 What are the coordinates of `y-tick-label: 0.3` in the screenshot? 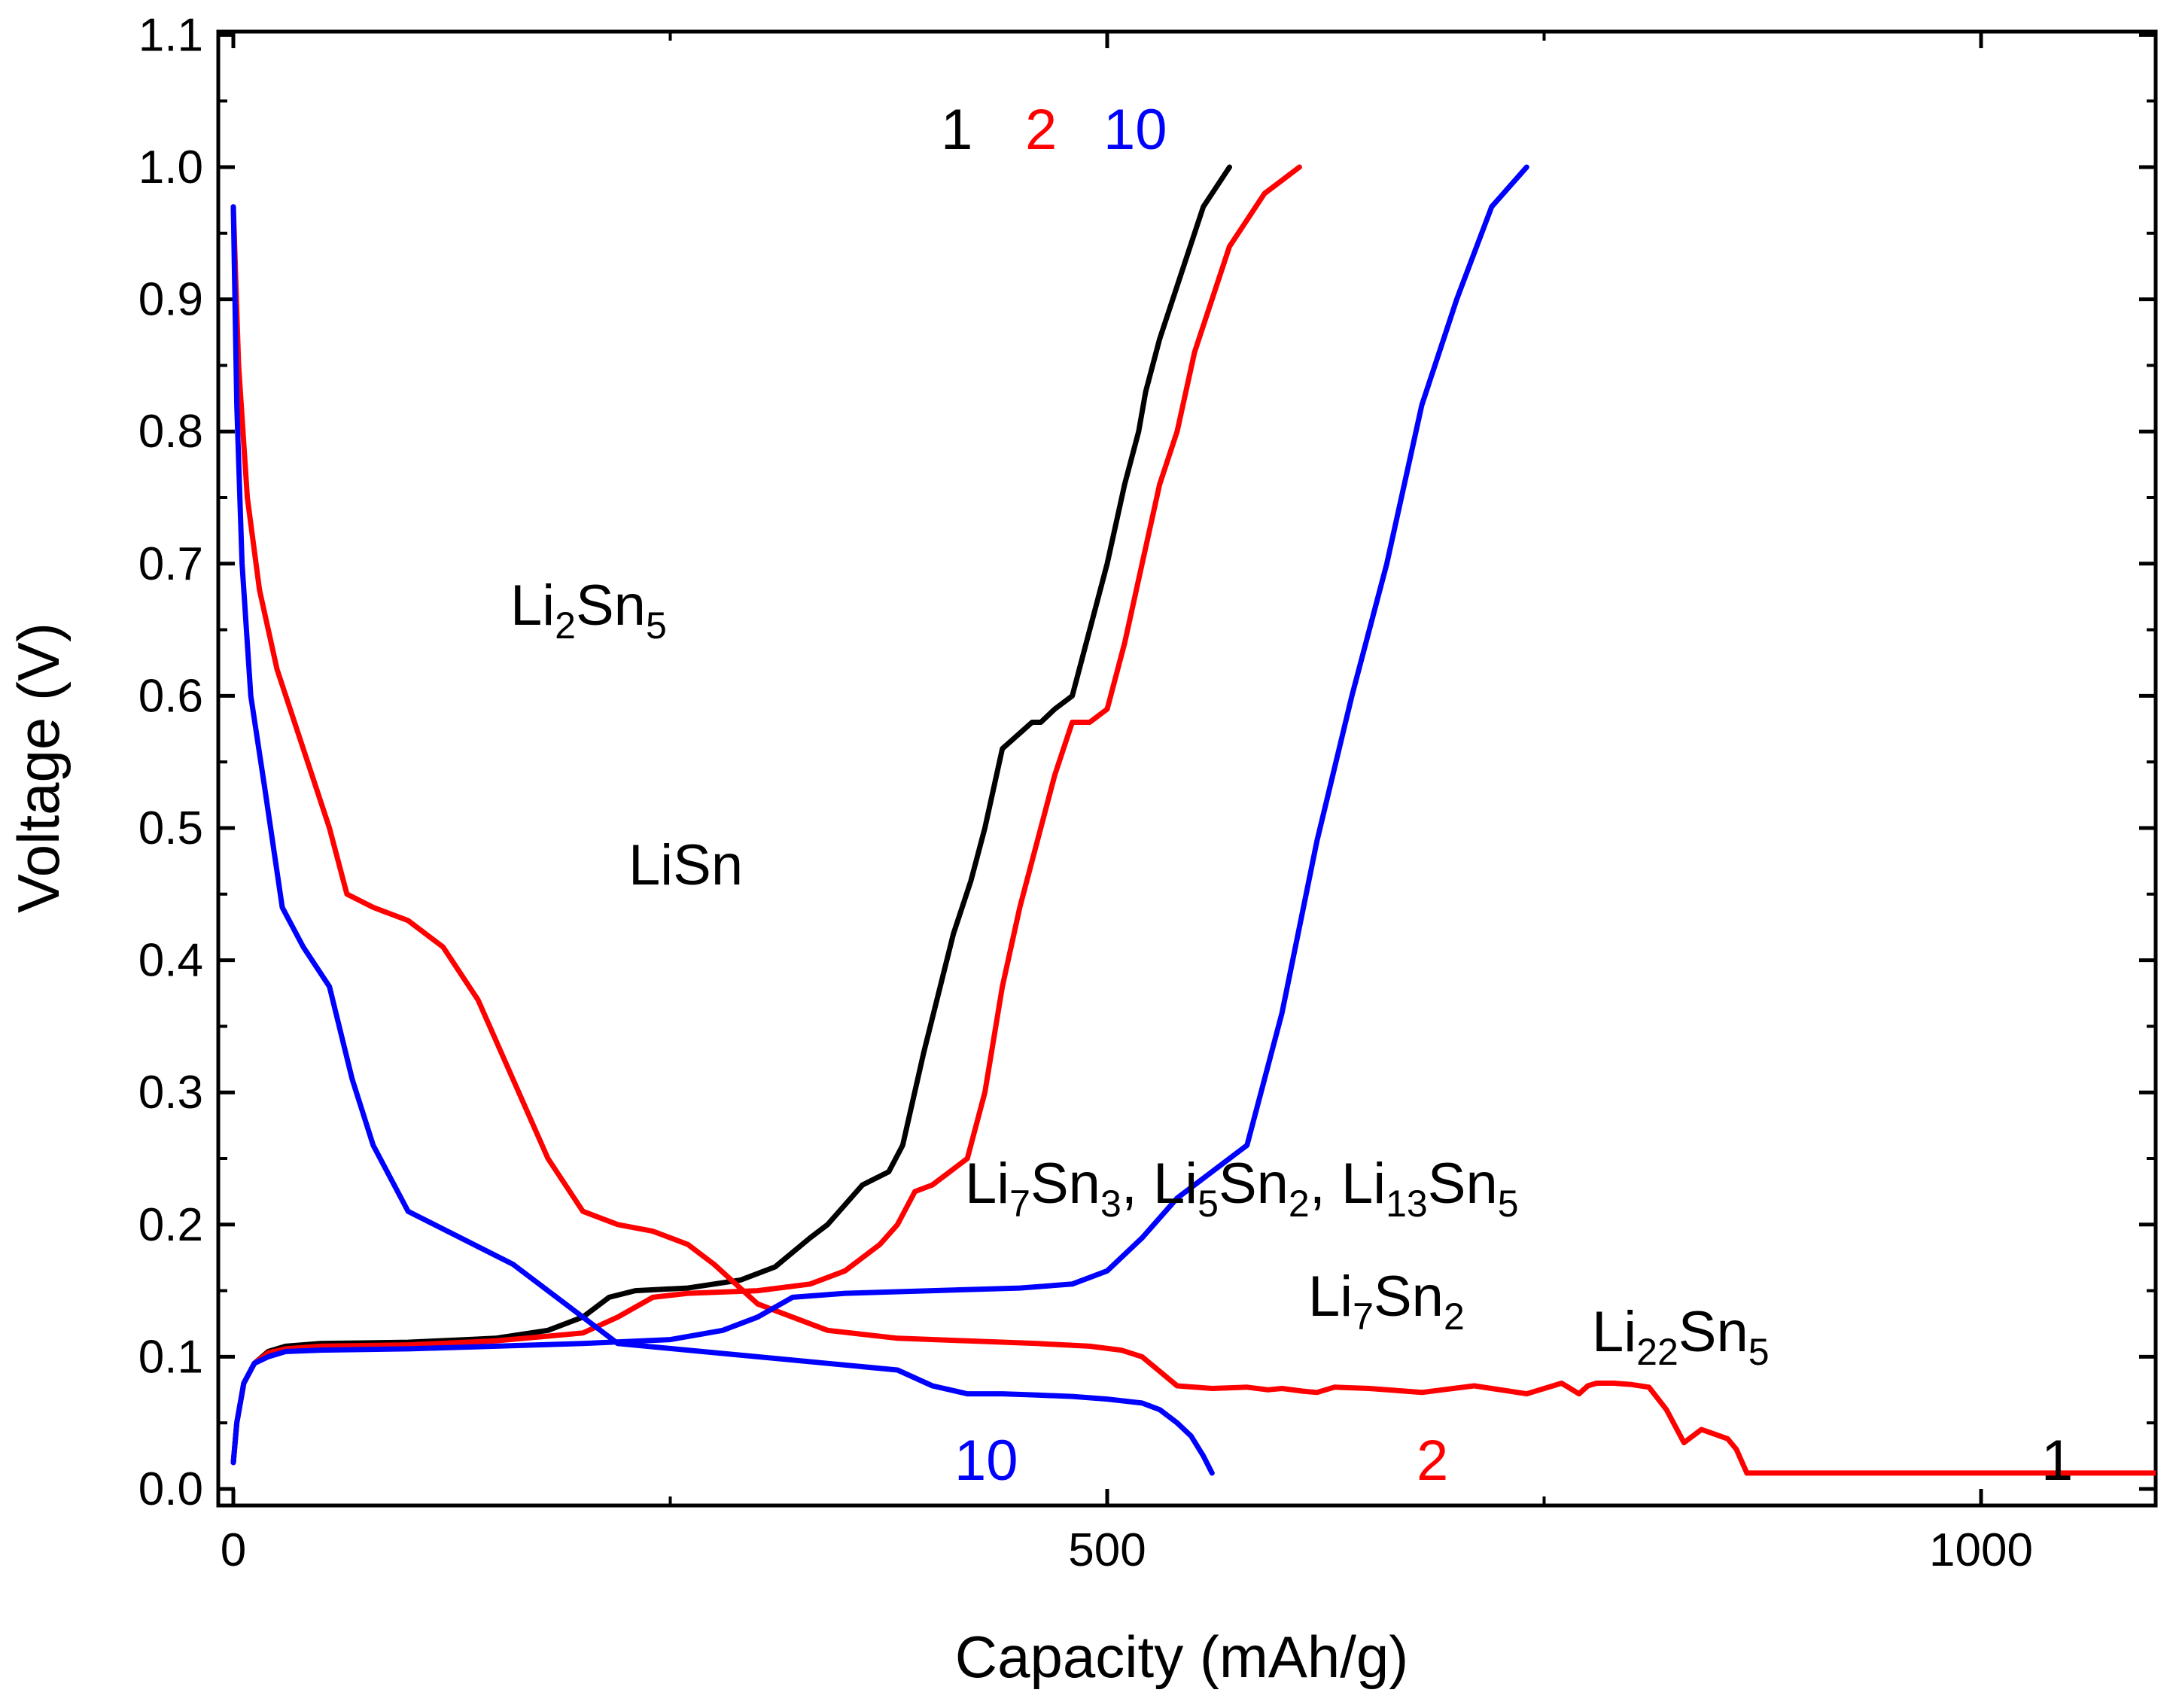 It's located at (170, 1093).